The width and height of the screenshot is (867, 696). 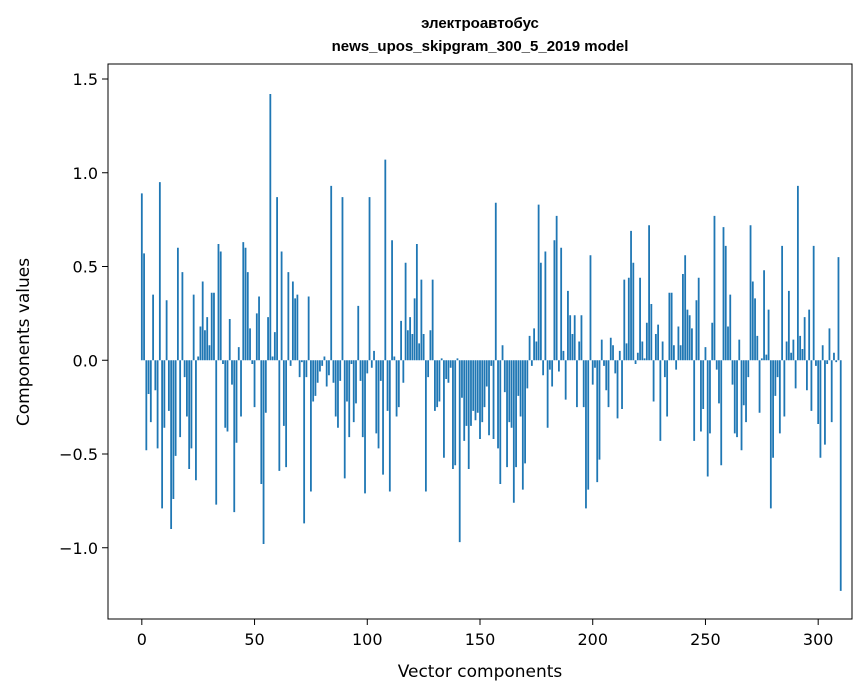 I want to click on chart-title-line1: электроавтобус, so click(x=480, y=23).